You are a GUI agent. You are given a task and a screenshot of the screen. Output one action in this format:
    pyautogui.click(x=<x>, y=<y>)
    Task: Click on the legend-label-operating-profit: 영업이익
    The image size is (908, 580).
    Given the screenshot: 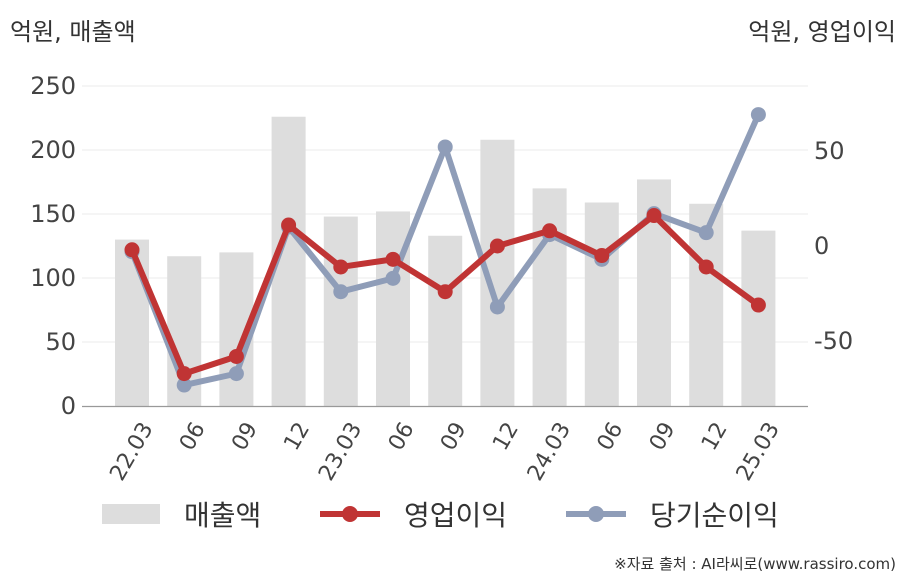 What is the action you would take?
    pyautogui.click(x=456, y=515)
    